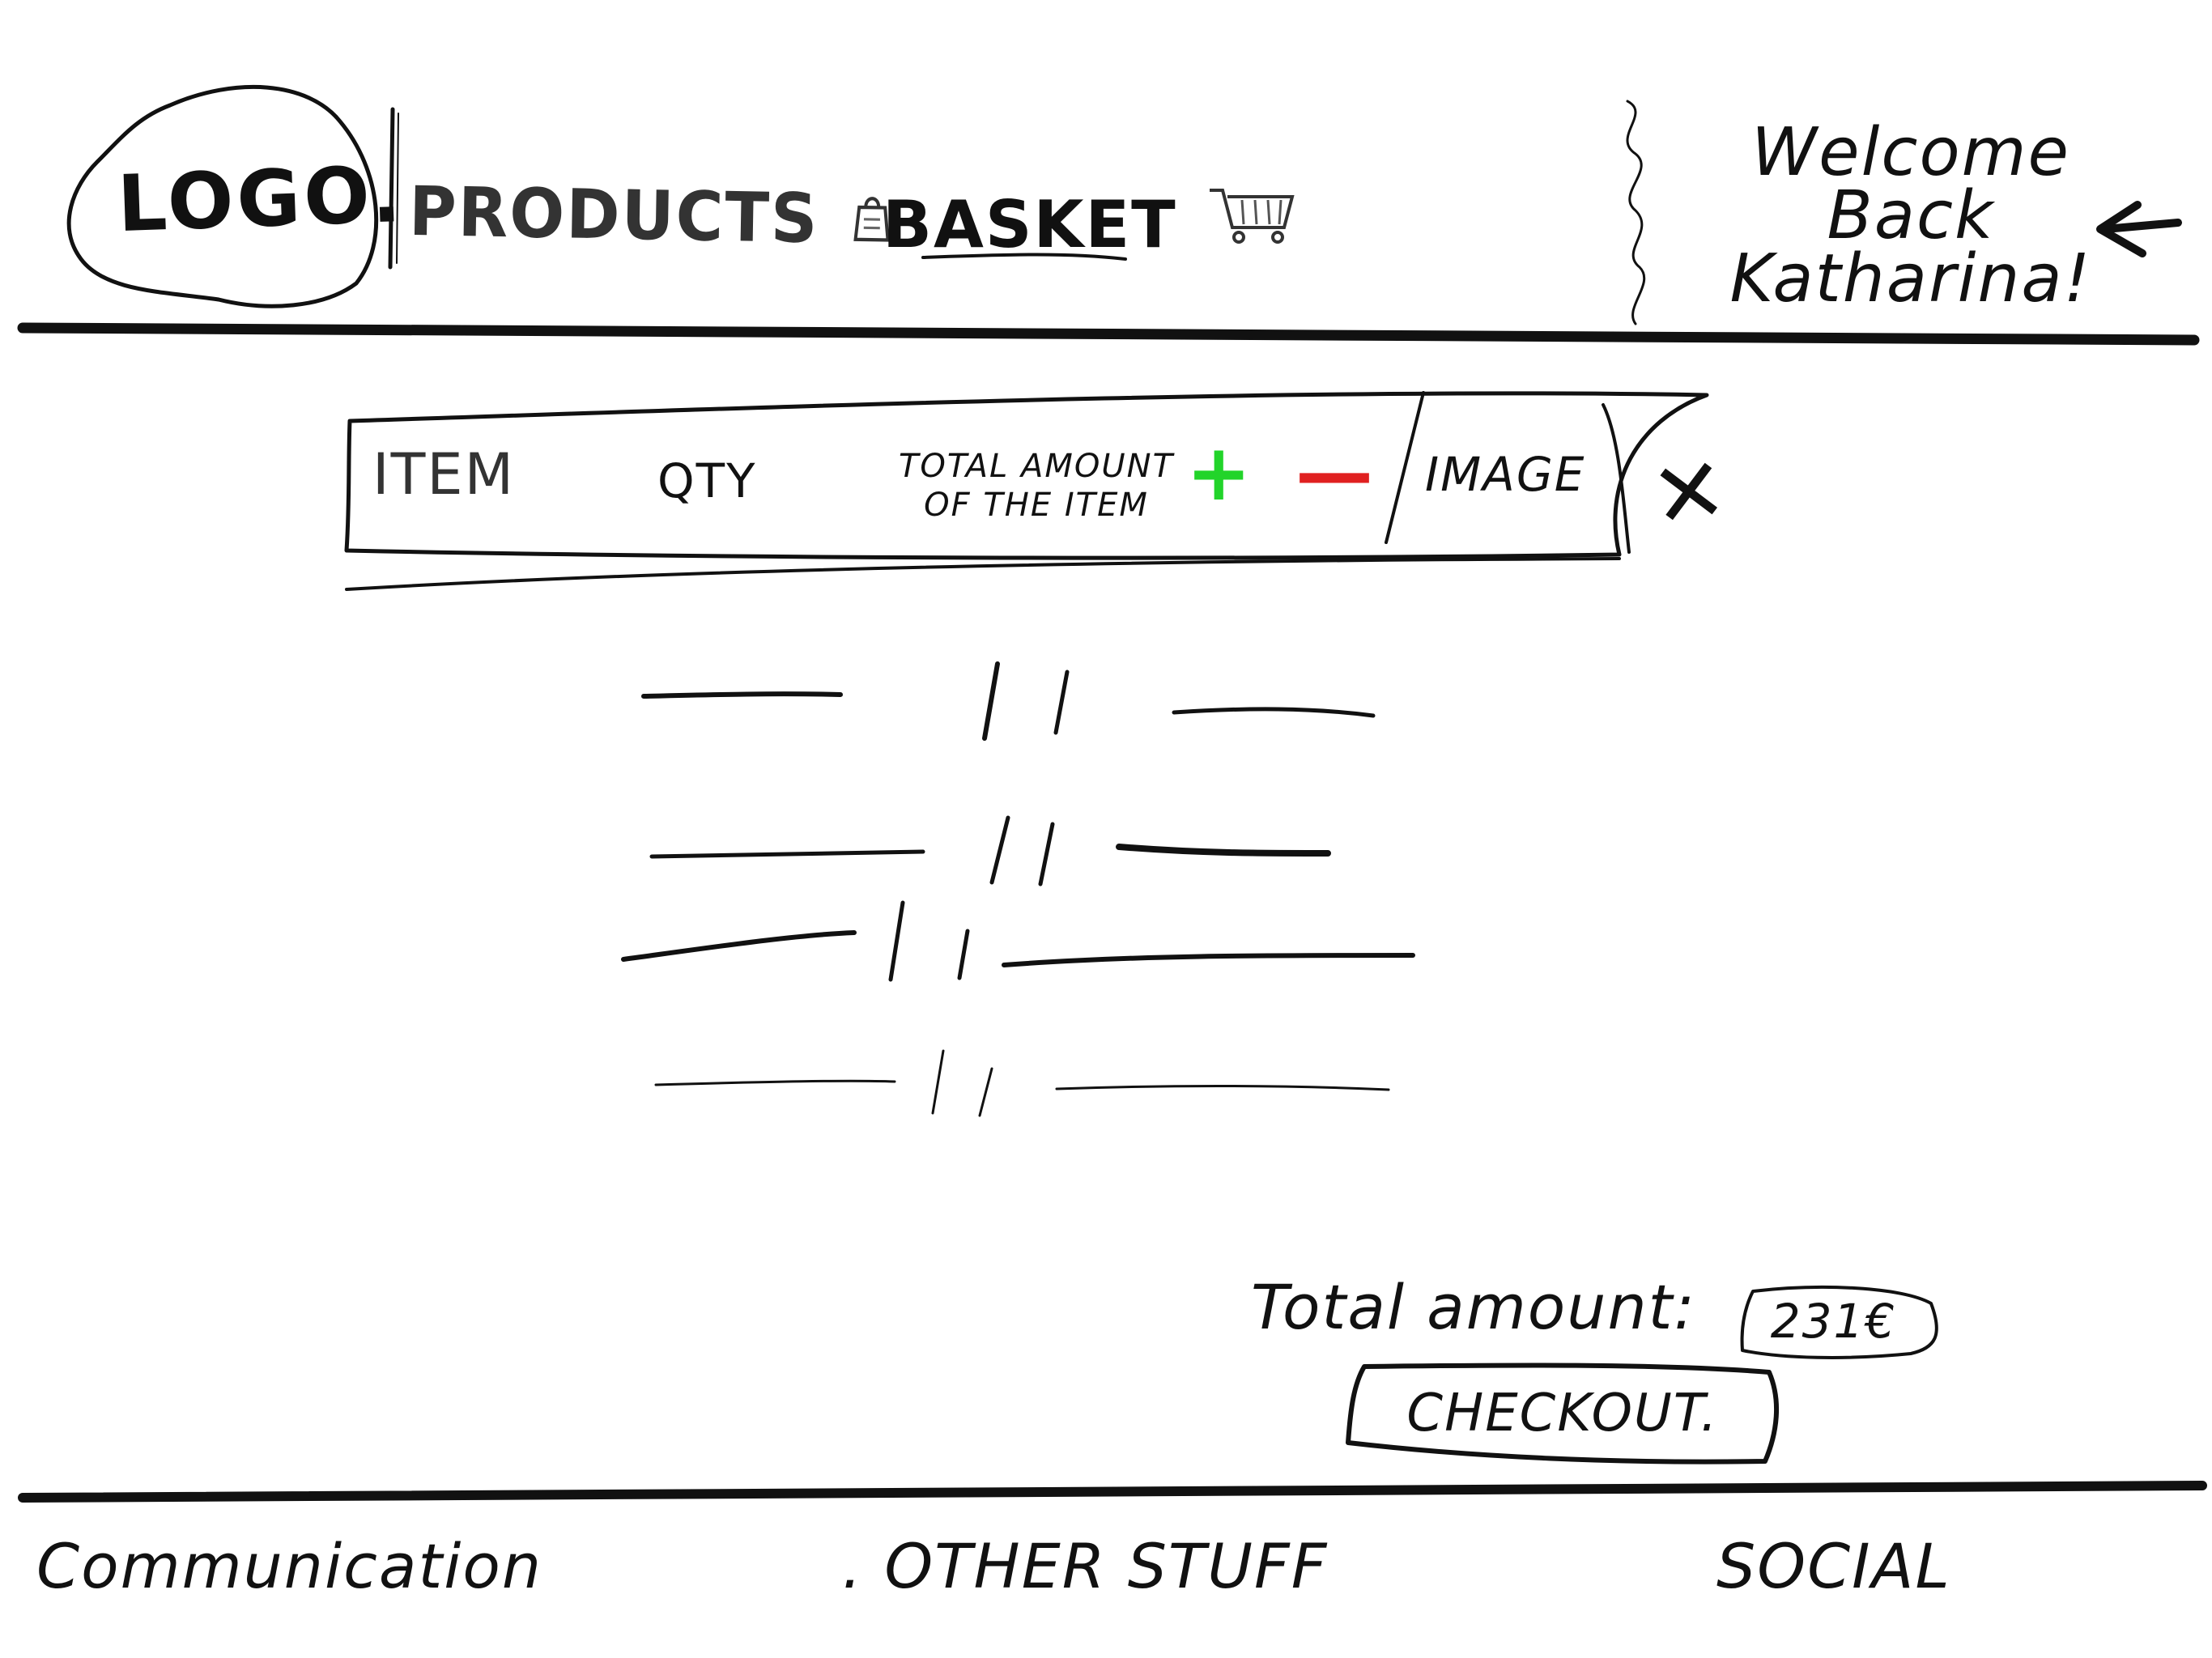  Describe the element at coordinates (1030, 224) in the screenshot. I see `nav-basket-label: BASKET` at that location.